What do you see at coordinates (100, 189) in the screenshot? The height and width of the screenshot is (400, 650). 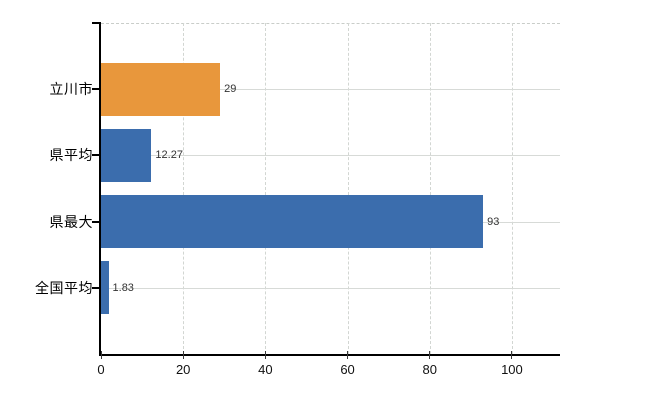 I see `y-axis-line` at bounding box center [100, 189].